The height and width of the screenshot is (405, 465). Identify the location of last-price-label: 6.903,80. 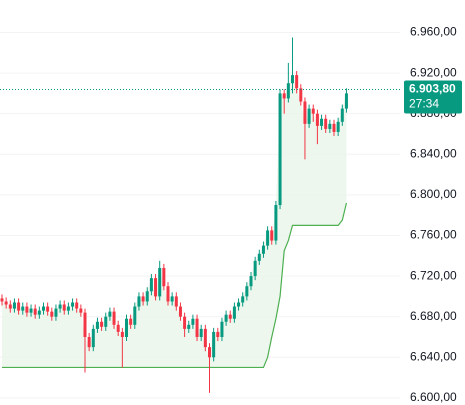
(432, 89).